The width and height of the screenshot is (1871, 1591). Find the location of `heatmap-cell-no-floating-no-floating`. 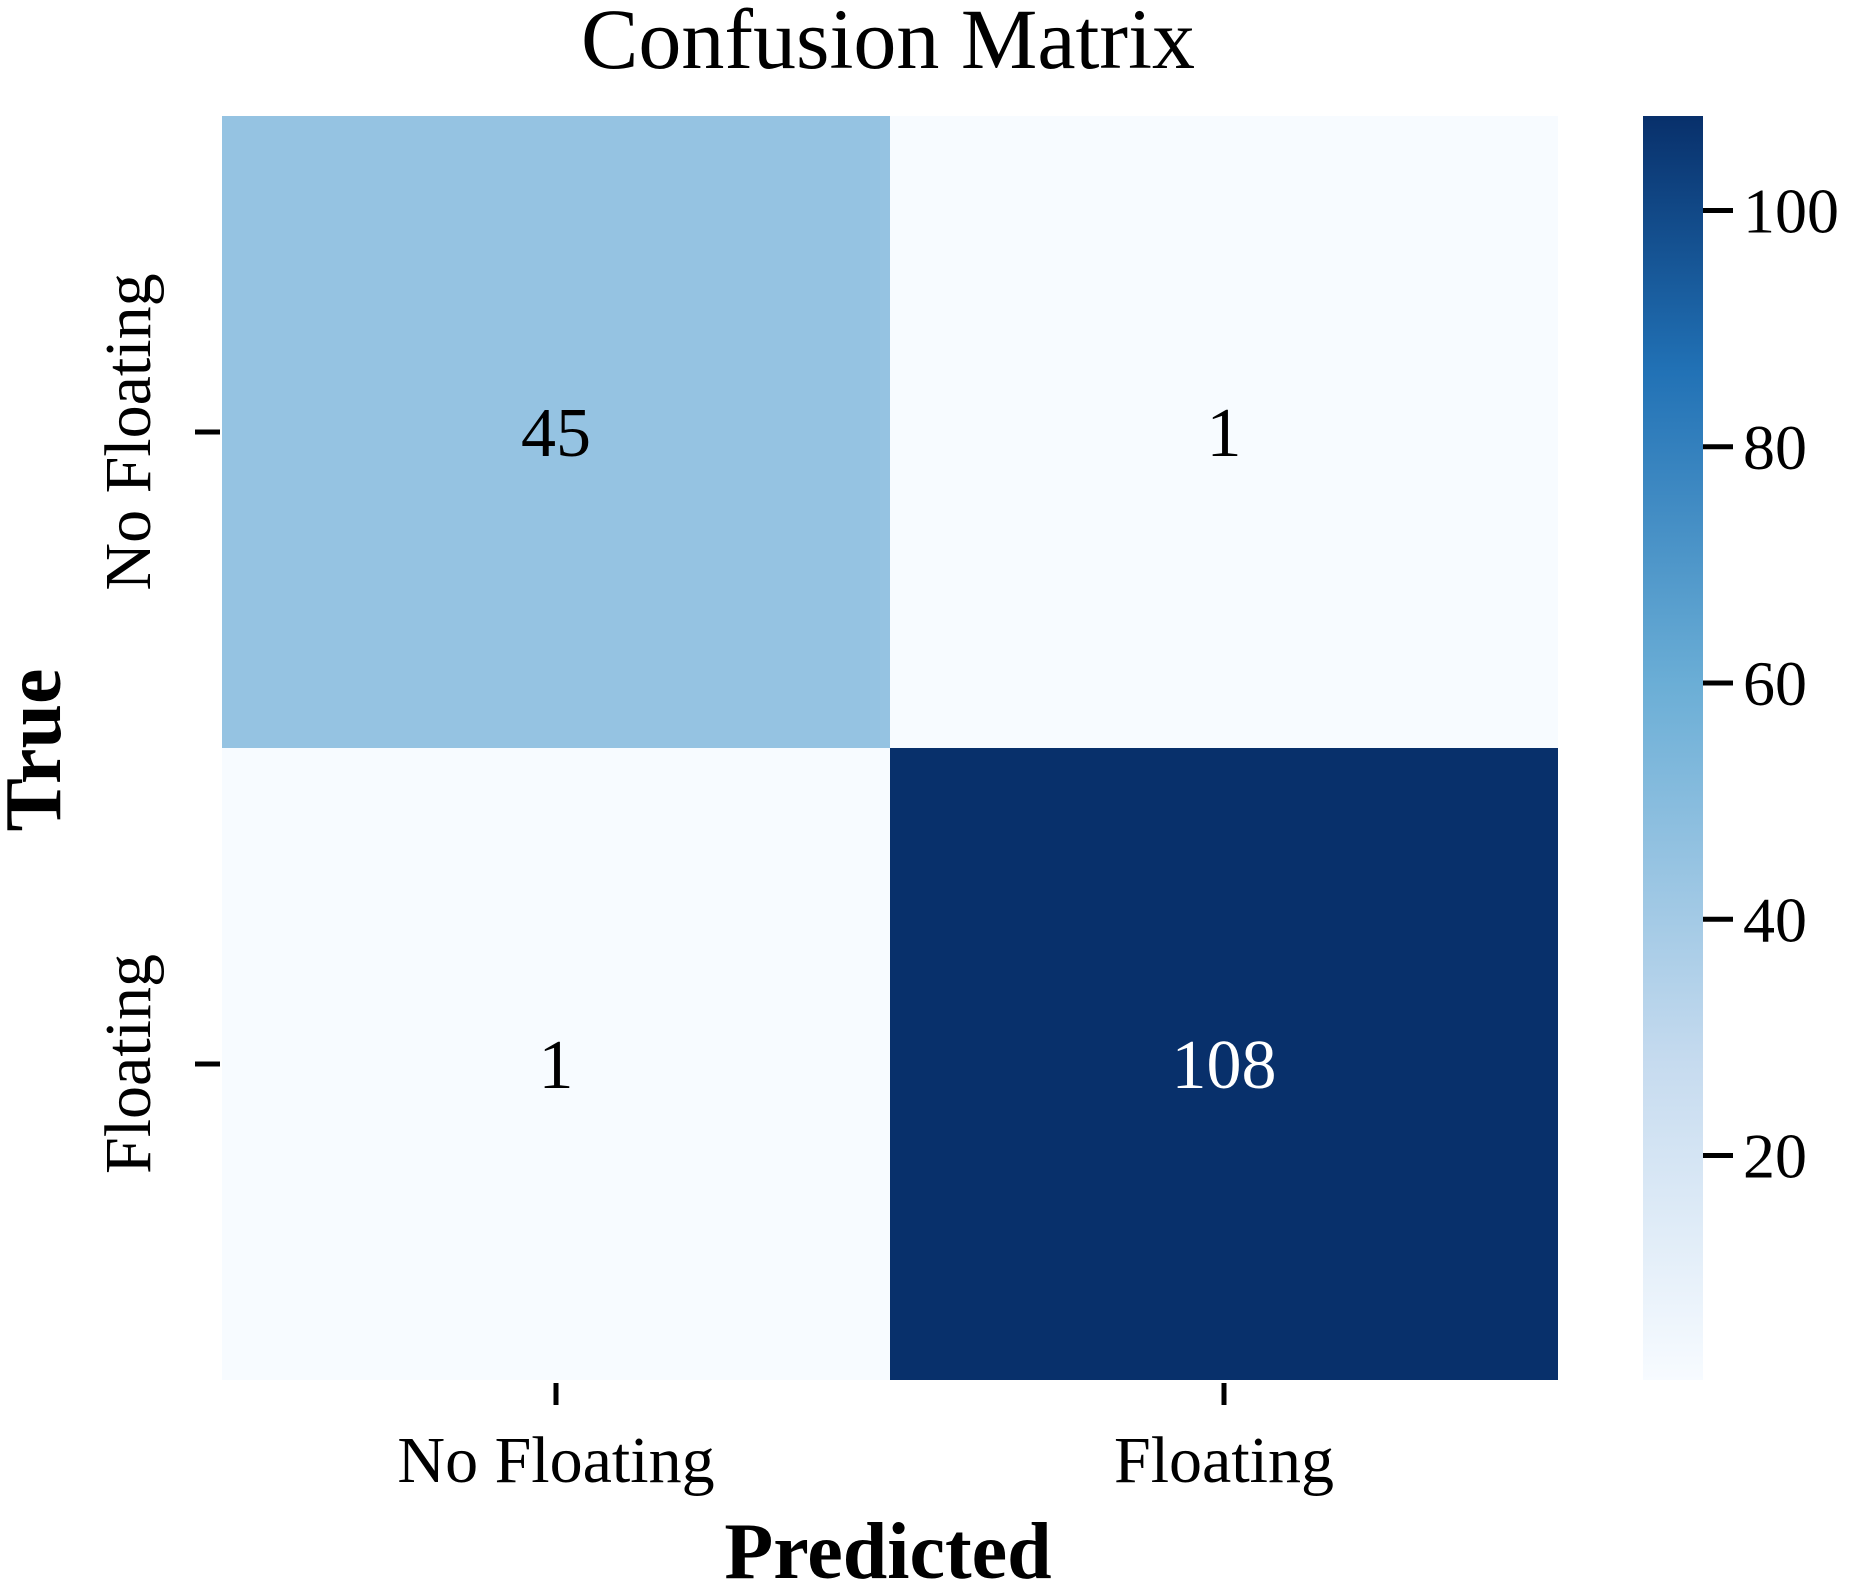

heatmap-cell-no-floating-no-floating is located at coordinates (556, 432).